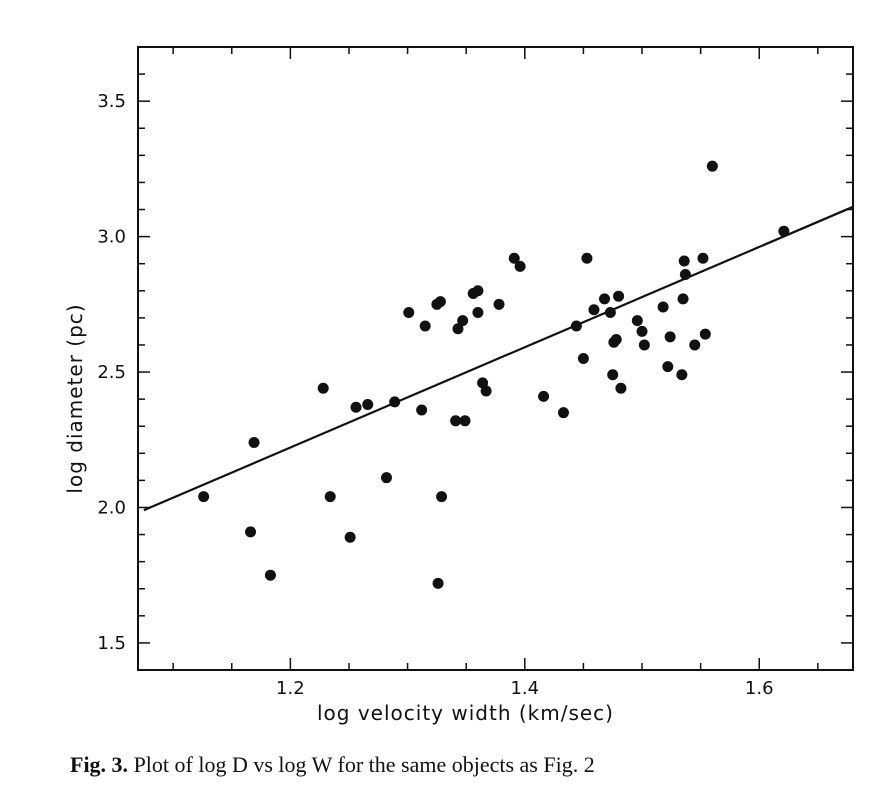  I want to click on y-tick-label: 3.0, so click(111, 237).